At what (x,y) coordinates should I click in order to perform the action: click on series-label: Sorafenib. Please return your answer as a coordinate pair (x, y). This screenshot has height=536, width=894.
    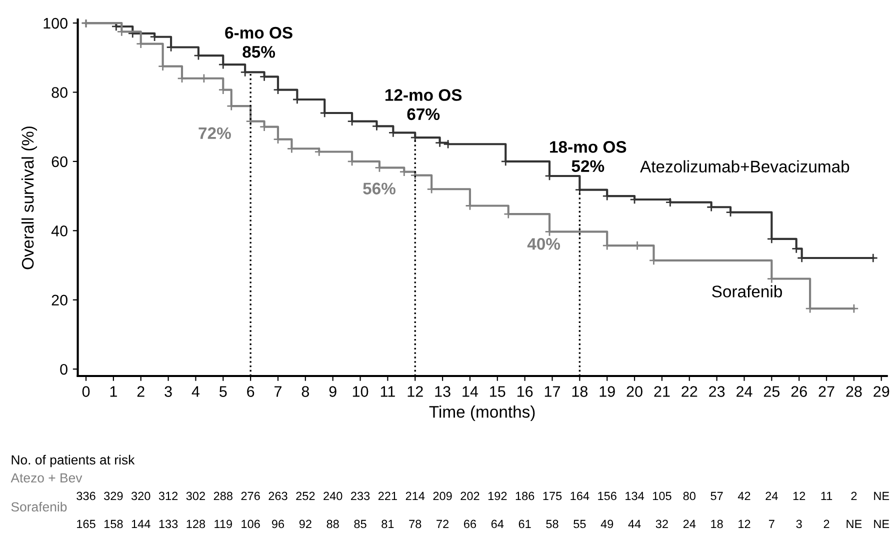
    Looking at the image, I should click on (747, 291).